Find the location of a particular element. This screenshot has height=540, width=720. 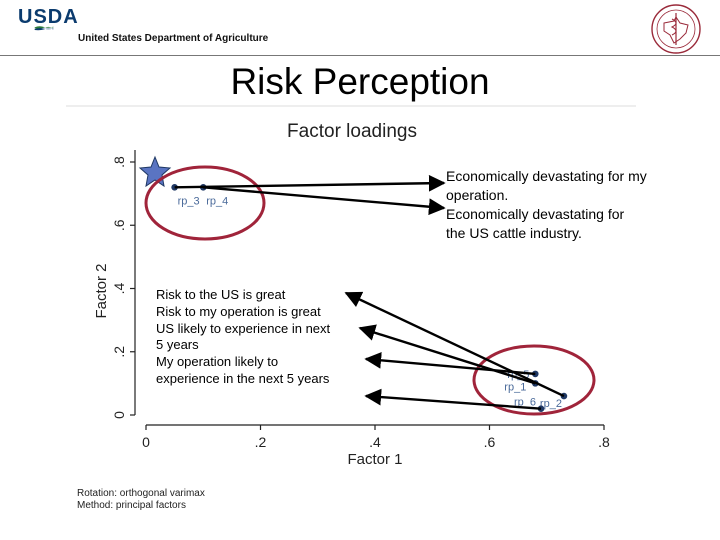

annotation-line: Economically devastating for my is located at coordinates (546, 176).